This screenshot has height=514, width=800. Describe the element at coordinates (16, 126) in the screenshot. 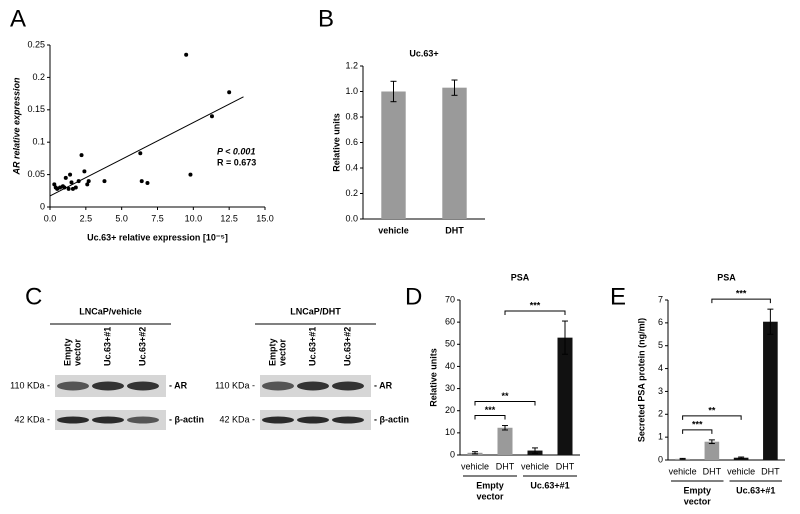

I see `y-axis-label: AR relative expression` at that location.